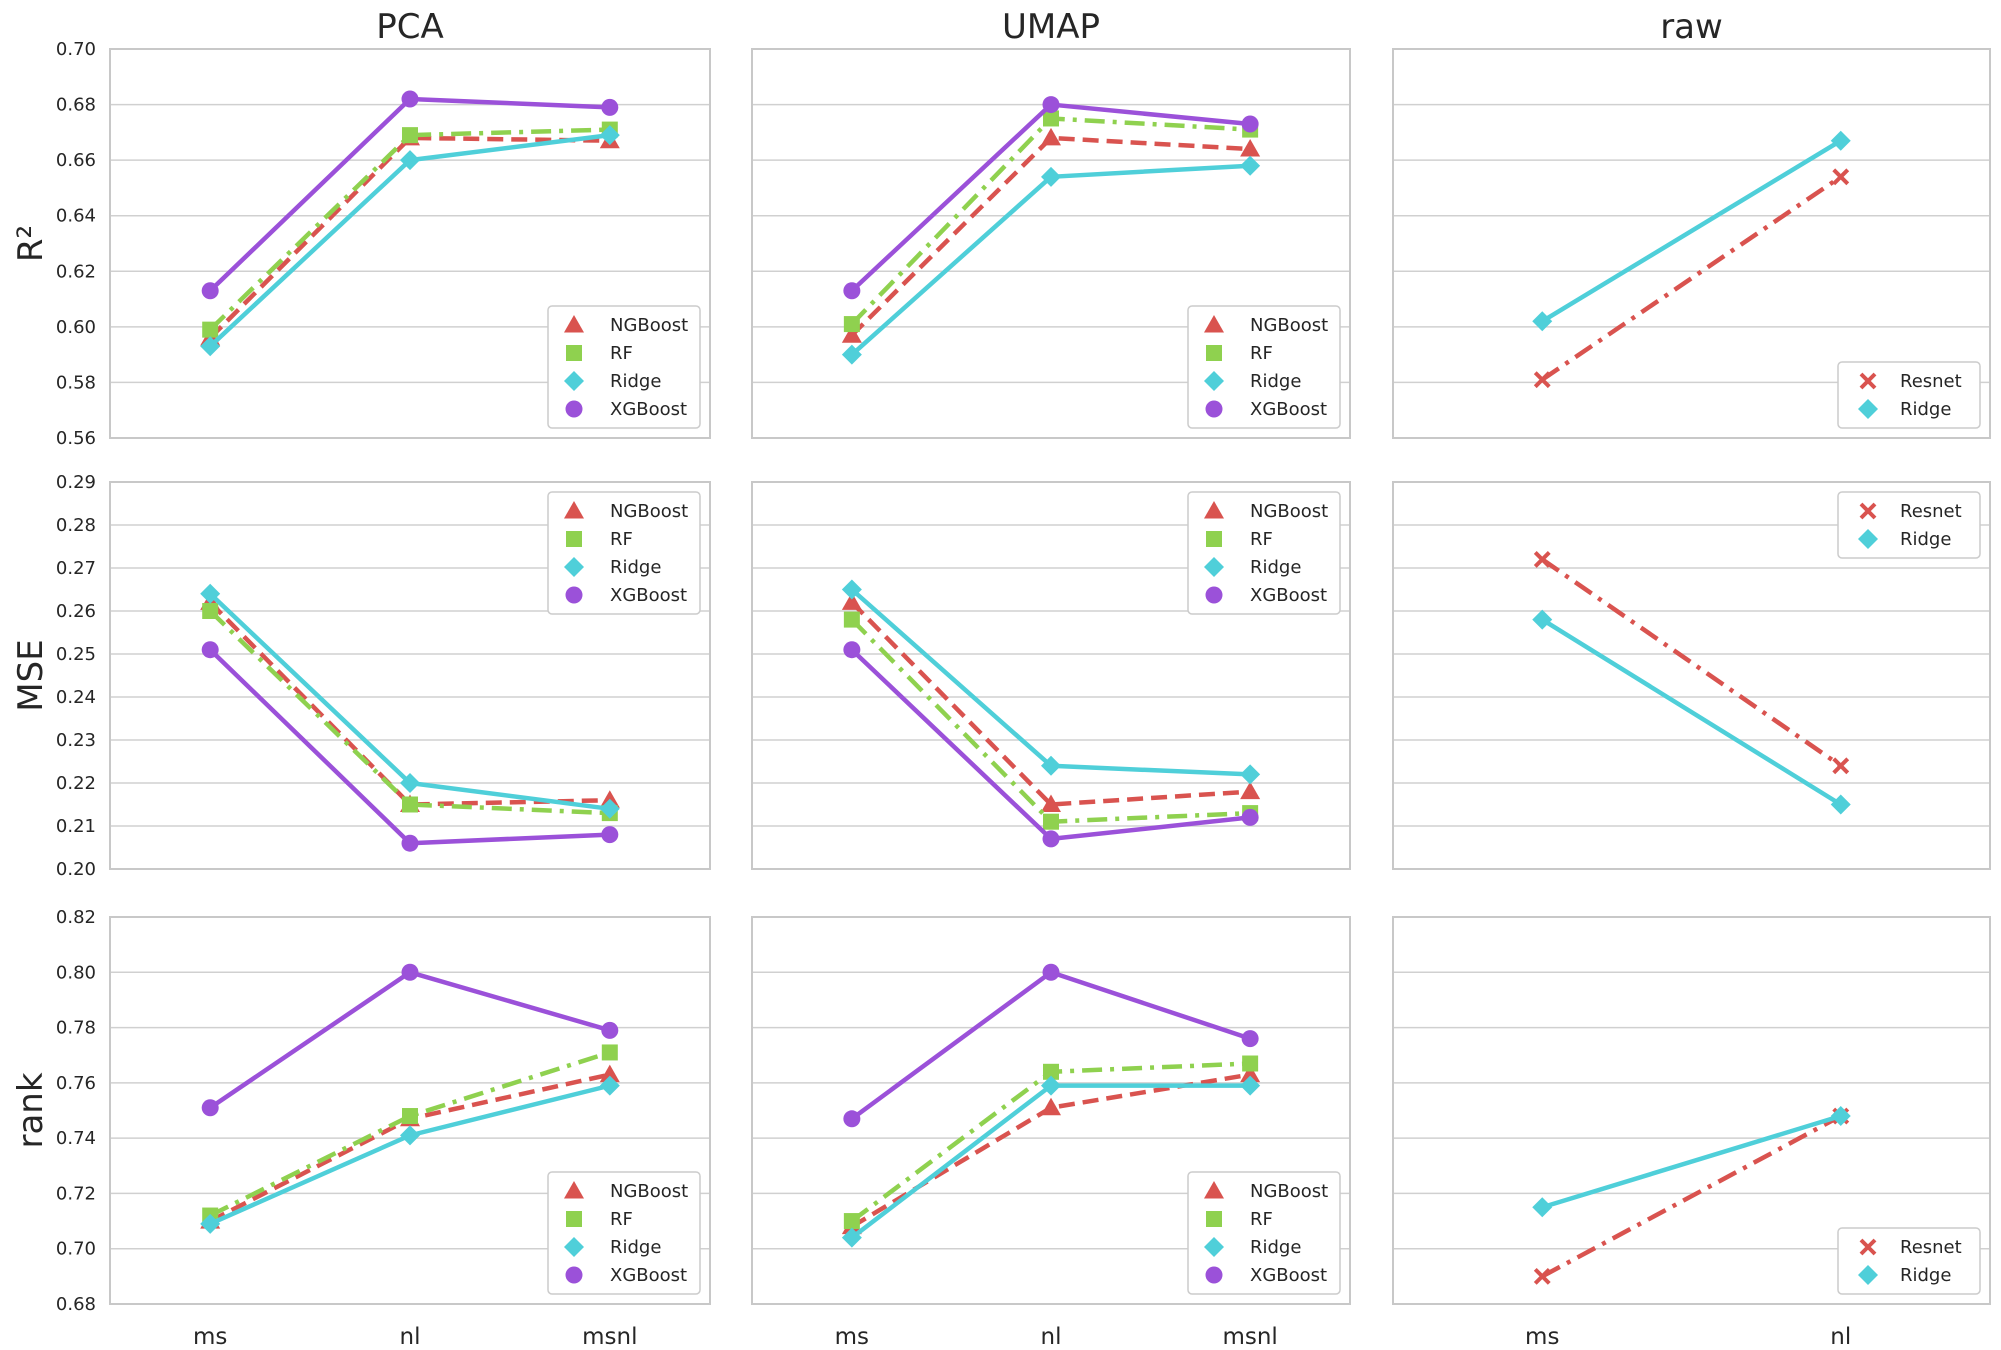 This screenshot has width=2001, height=1350. I want to click on series-line-resnet, so click(1691, 1196).